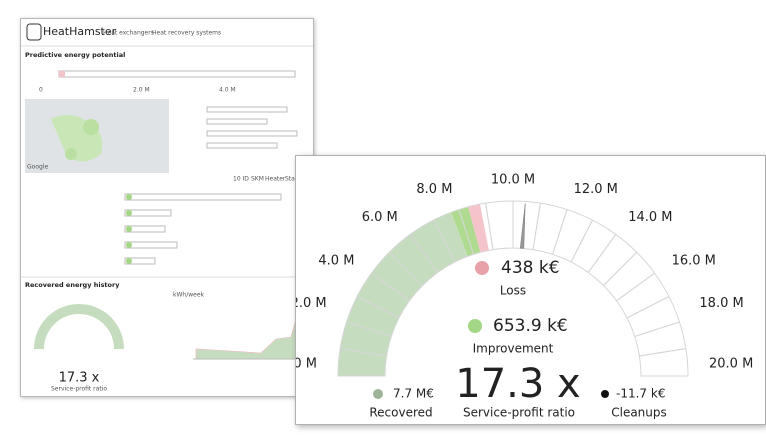 Image resolution: width=766 pixels, height=438 pixels. I want to click on gauge-needle, so click(522, 226).